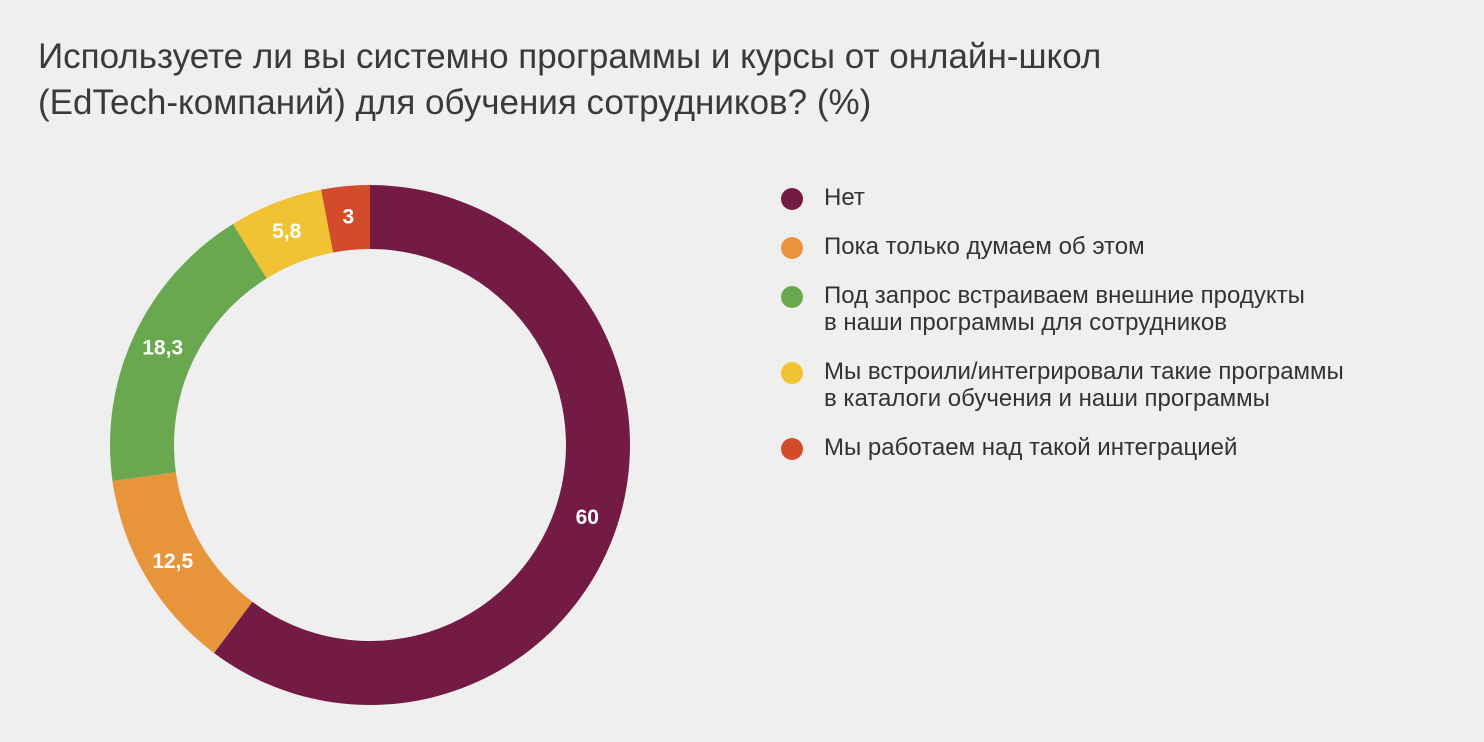 Image resolution: width=1484 pixels, height=742 pixels. I want to click on legend-item-net: Нет, so click(1061, 197).